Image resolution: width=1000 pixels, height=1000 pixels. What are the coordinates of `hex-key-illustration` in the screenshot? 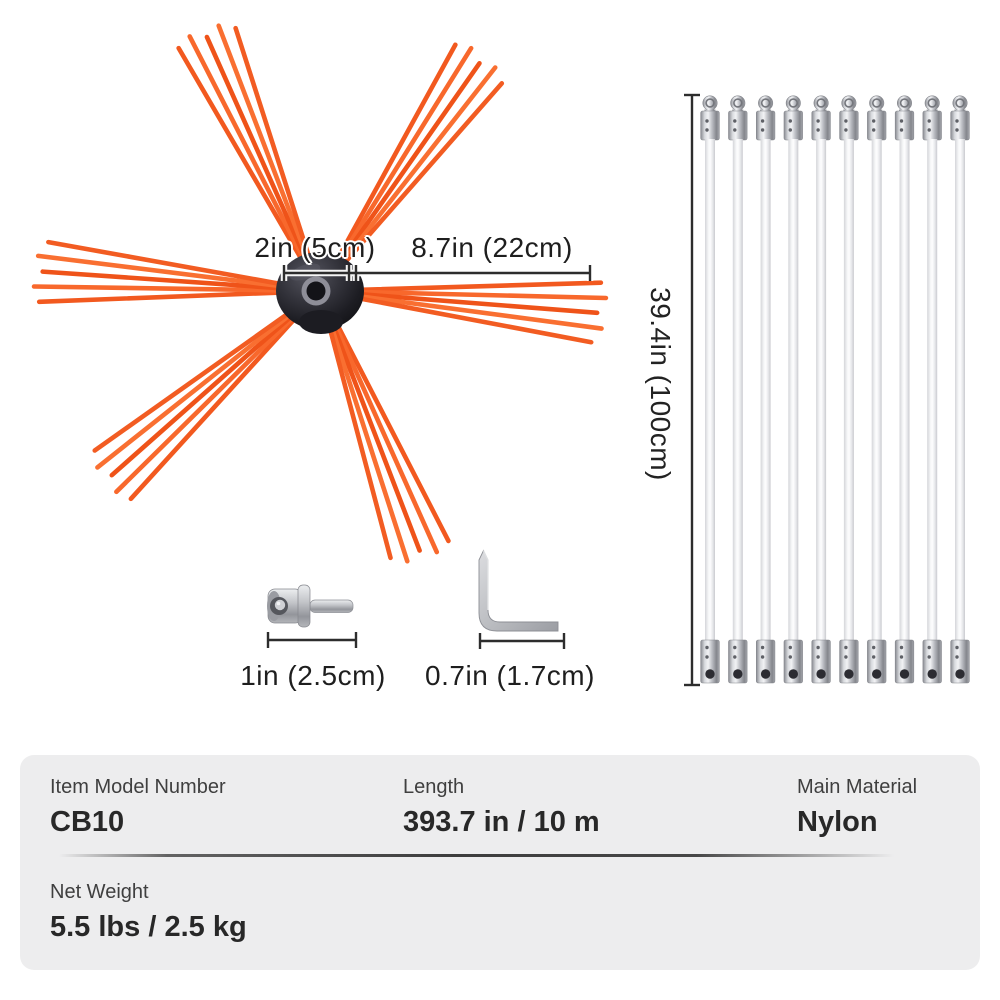 It's located at (522, 599).